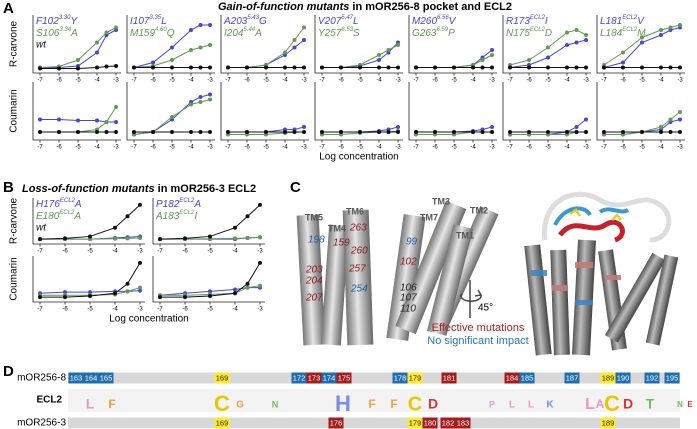 This screenshot has width=697, height=429. I want to click on mutant-label: M1594.60Q, so click(152, 33).